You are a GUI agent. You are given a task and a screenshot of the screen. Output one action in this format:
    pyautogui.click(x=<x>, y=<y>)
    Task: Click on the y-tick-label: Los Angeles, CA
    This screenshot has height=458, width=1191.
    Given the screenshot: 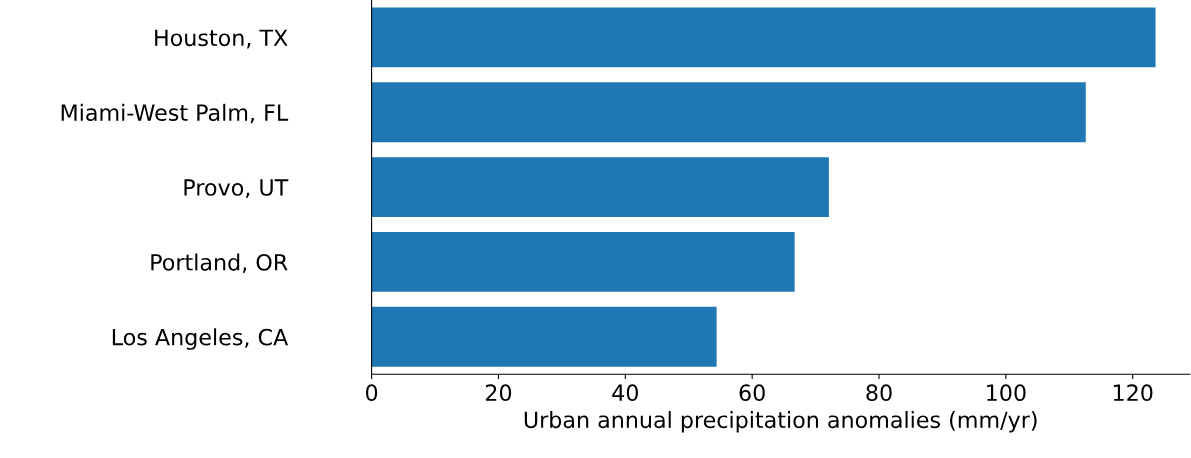 What is the action you would take?
    pyautogui.click(x=200, y=339)
    